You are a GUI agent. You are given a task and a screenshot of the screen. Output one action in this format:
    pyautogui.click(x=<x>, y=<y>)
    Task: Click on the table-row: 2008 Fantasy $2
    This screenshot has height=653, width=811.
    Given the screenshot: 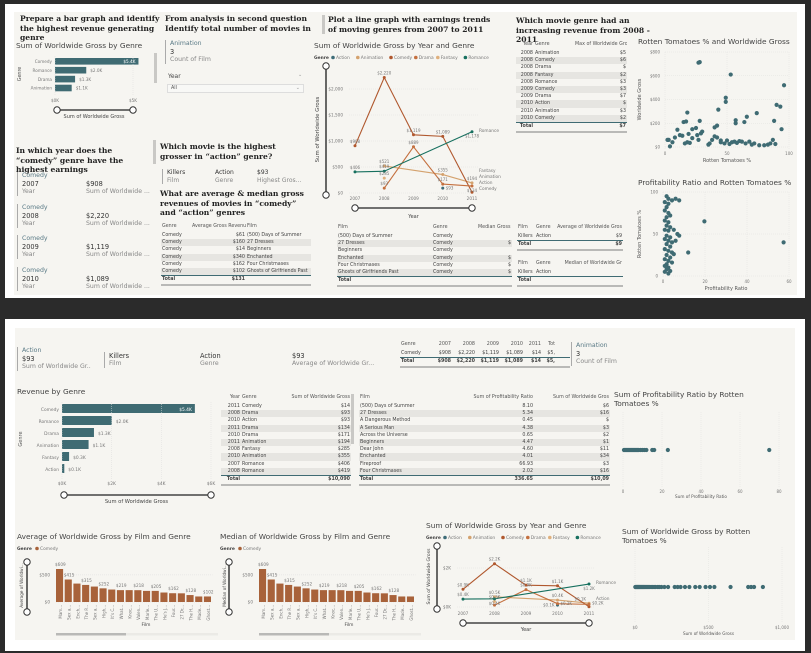 What is the action you would take?
    pyautogui.click(x=571, y=75)
    